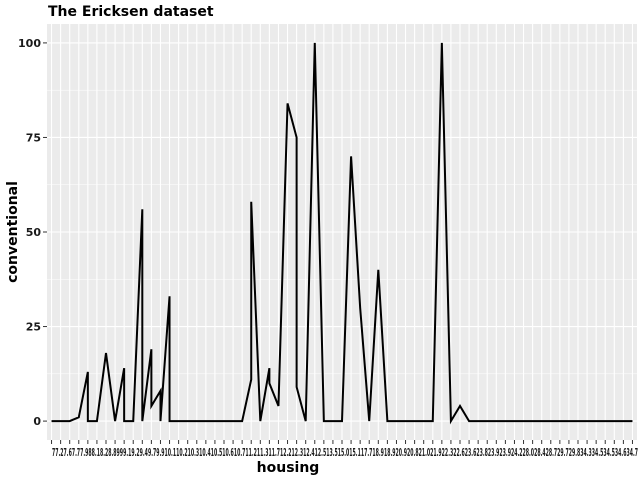 Image resolution: width=640 pixels, height=480 pixels. Describe the element at coordinates (33, 137) in the screenshot. I see `y-tick-label: 75` at that location.